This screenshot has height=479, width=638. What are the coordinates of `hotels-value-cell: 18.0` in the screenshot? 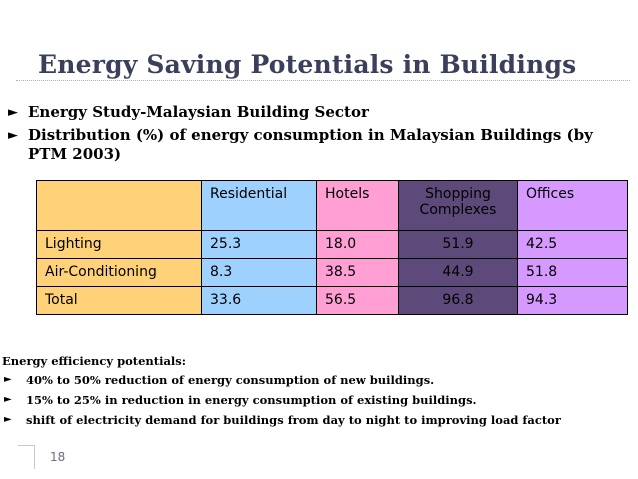 It's located at (357, 244).